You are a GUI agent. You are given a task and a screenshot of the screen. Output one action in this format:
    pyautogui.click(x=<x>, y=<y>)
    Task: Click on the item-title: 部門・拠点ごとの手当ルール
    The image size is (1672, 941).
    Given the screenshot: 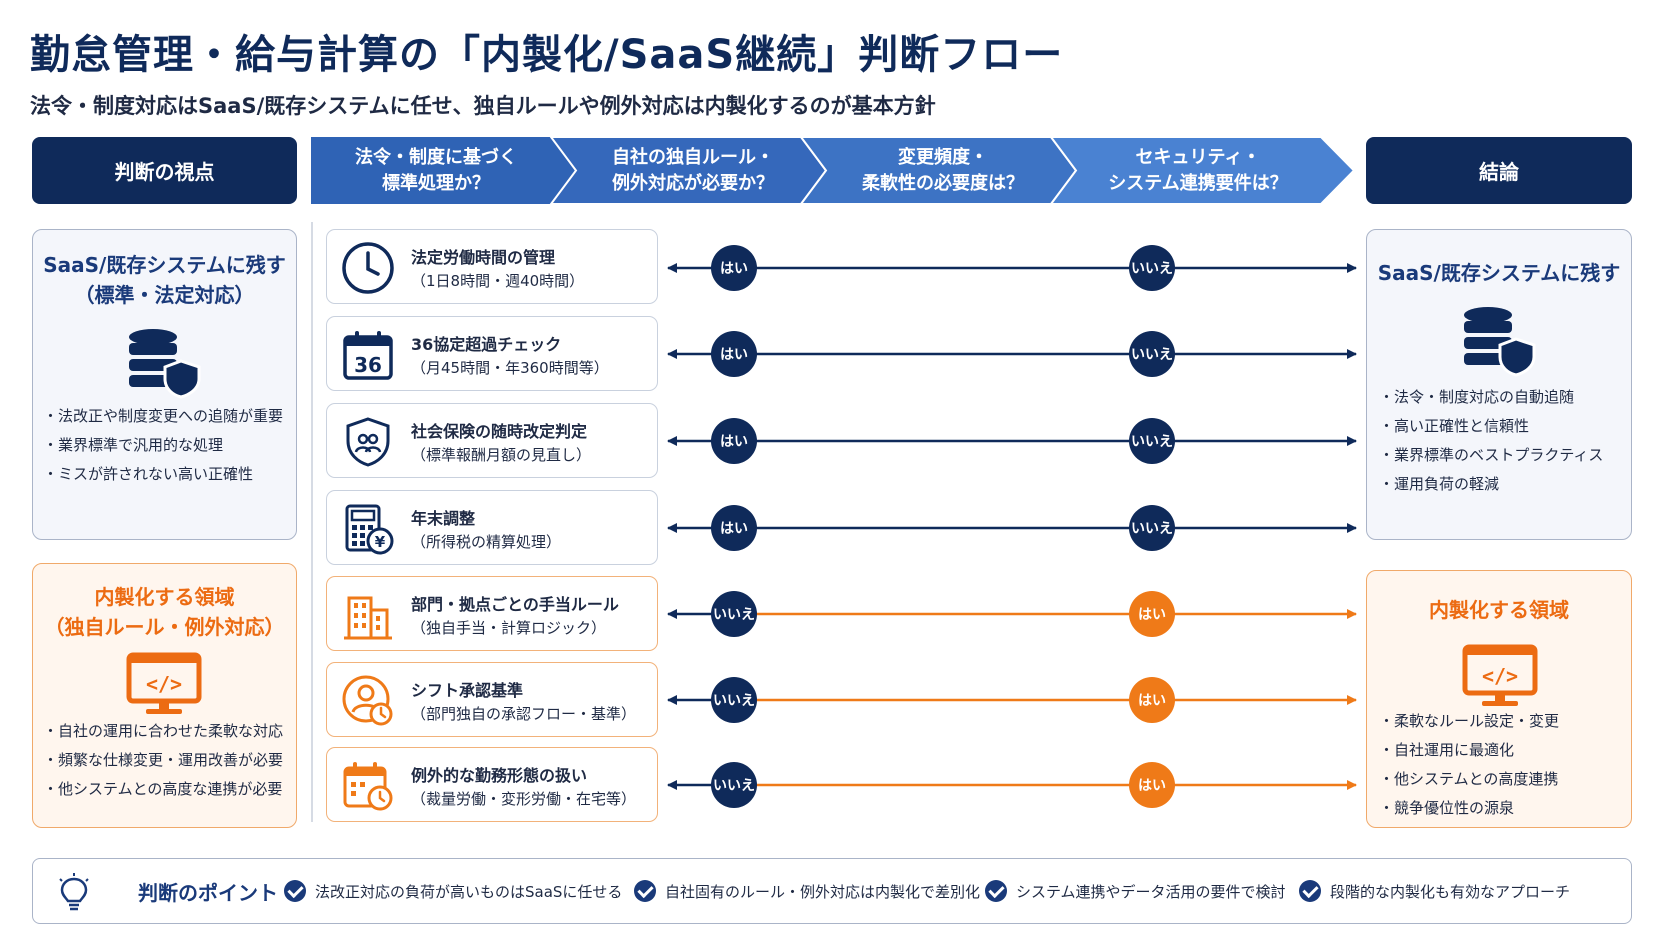 What is the action you would take?
    pyautogui.click(x=515, y=604)
    